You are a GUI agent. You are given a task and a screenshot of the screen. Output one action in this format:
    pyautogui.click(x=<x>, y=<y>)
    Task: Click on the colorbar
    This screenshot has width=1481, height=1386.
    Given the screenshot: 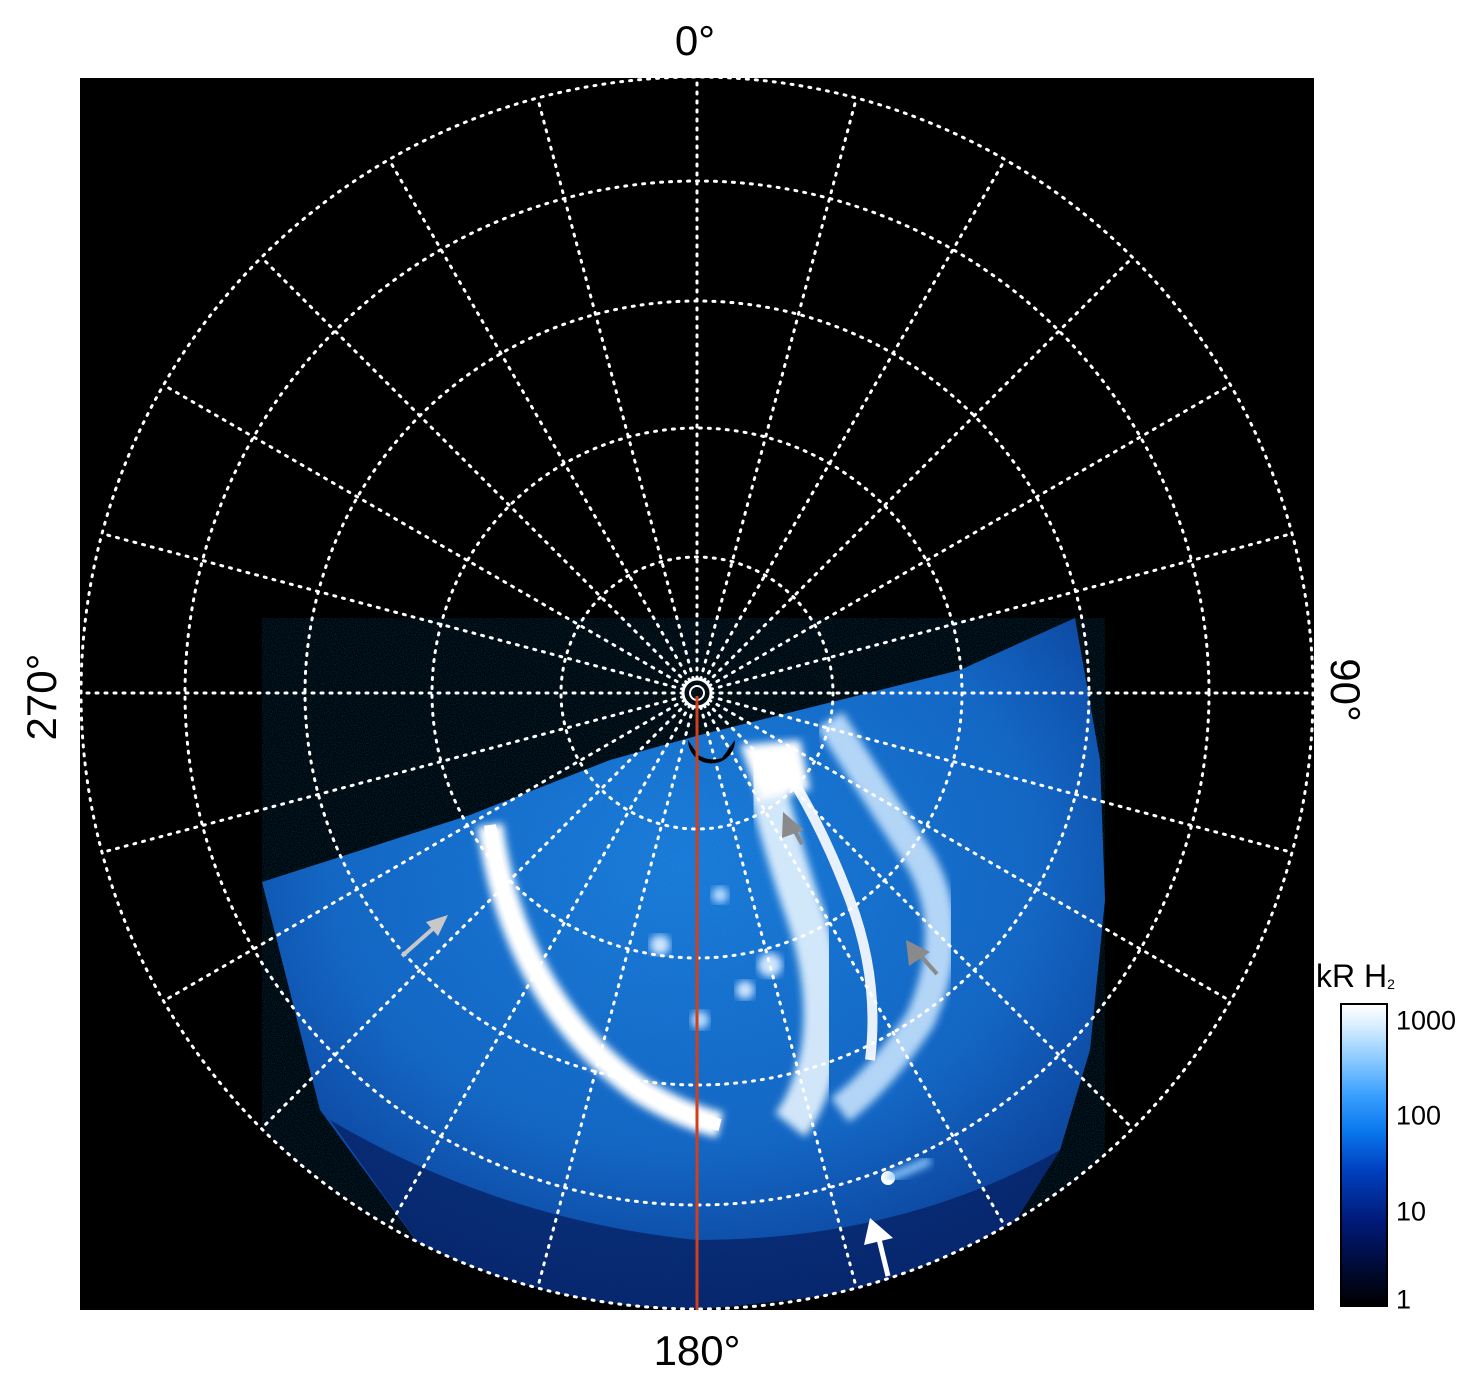 What is the action you would take?
    pyautogui.click(x=1364, y=1155)
    